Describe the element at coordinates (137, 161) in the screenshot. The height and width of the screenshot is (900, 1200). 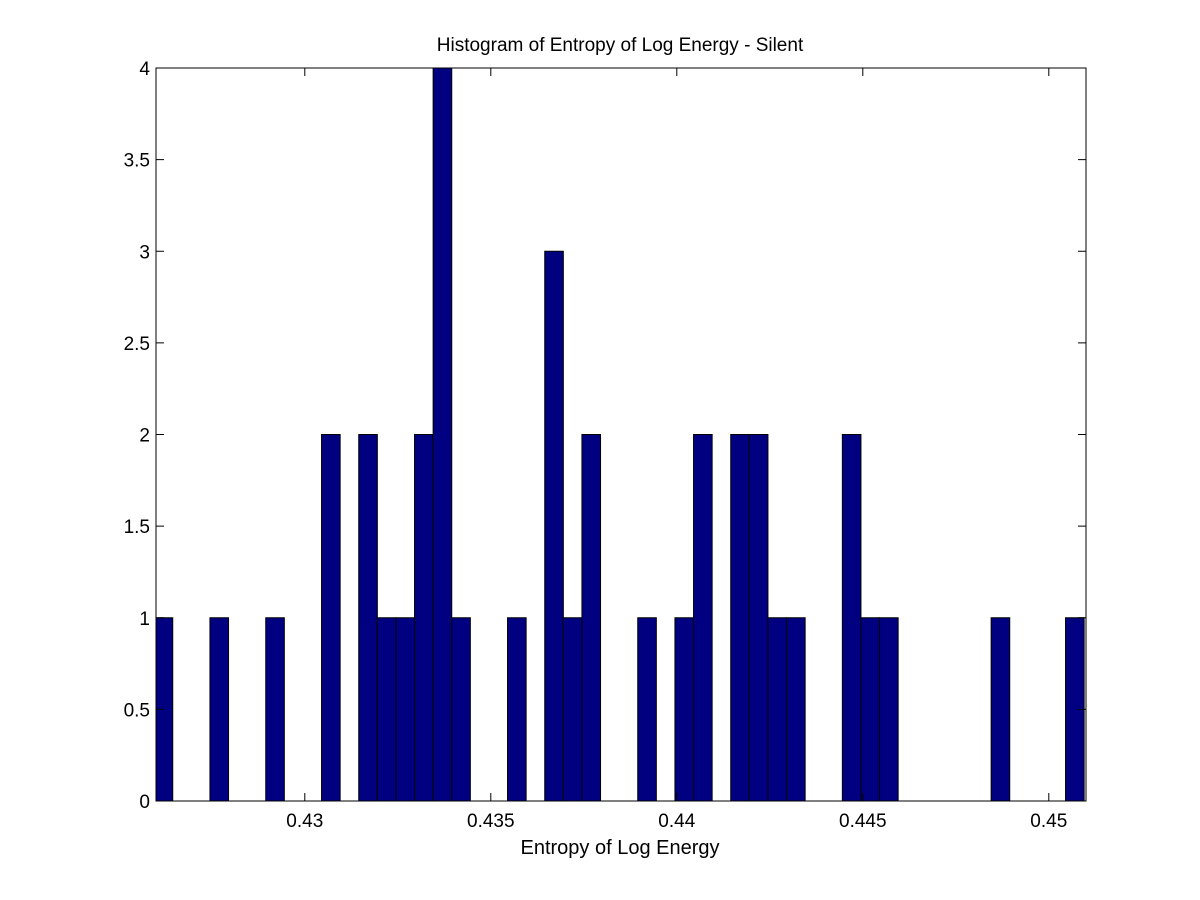
I see `y-tick-label: 3.5` at that location.